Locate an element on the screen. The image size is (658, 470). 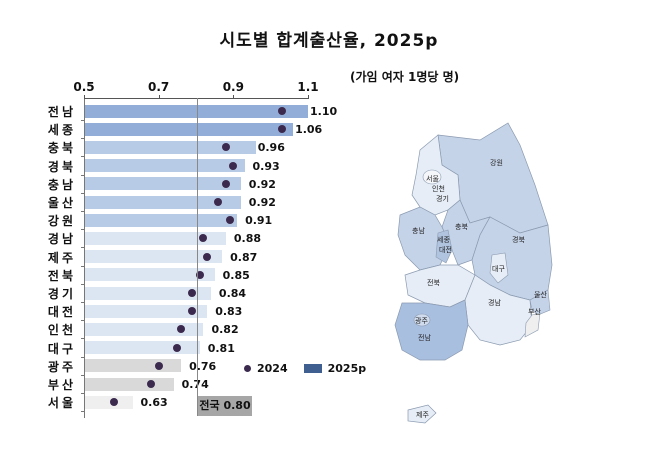
bar-value-label: 0.76 is located at coordinates (203, 366).